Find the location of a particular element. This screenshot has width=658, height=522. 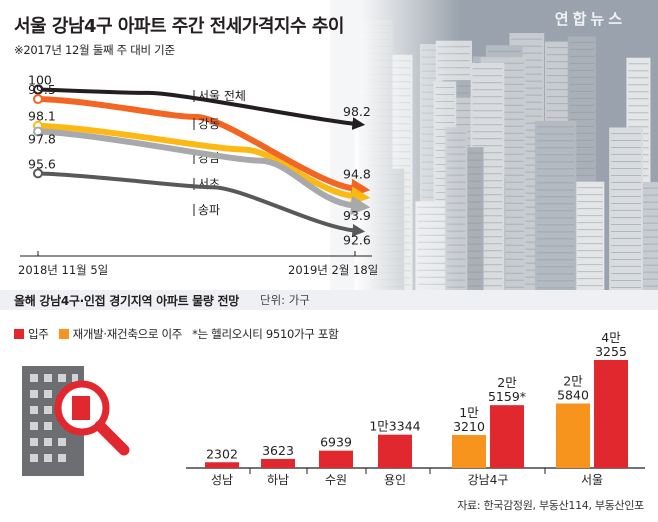

start-value-label: 95.6 is located at coordinates (42, 163).